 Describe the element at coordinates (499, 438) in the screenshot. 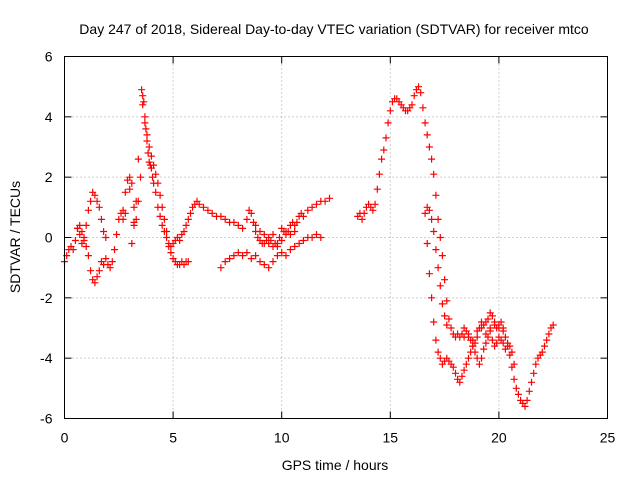

I see `x-tick-label: 20` at that location.